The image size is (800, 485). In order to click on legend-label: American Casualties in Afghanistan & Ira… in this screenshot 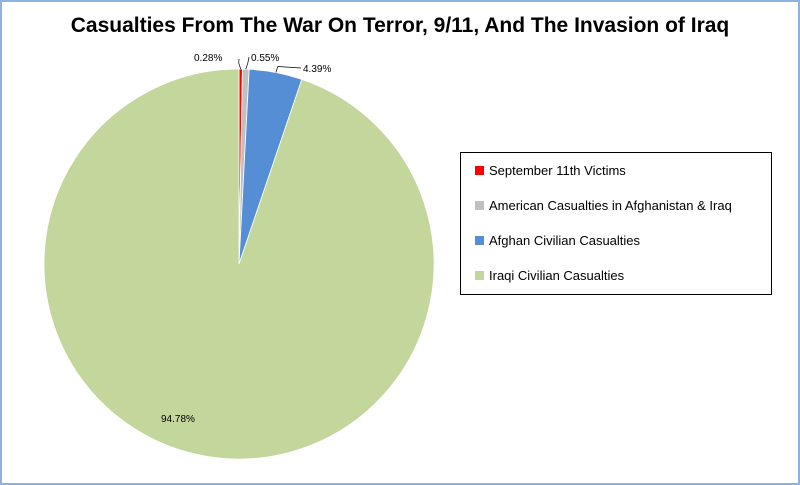, I will do `click(610, 205)`.